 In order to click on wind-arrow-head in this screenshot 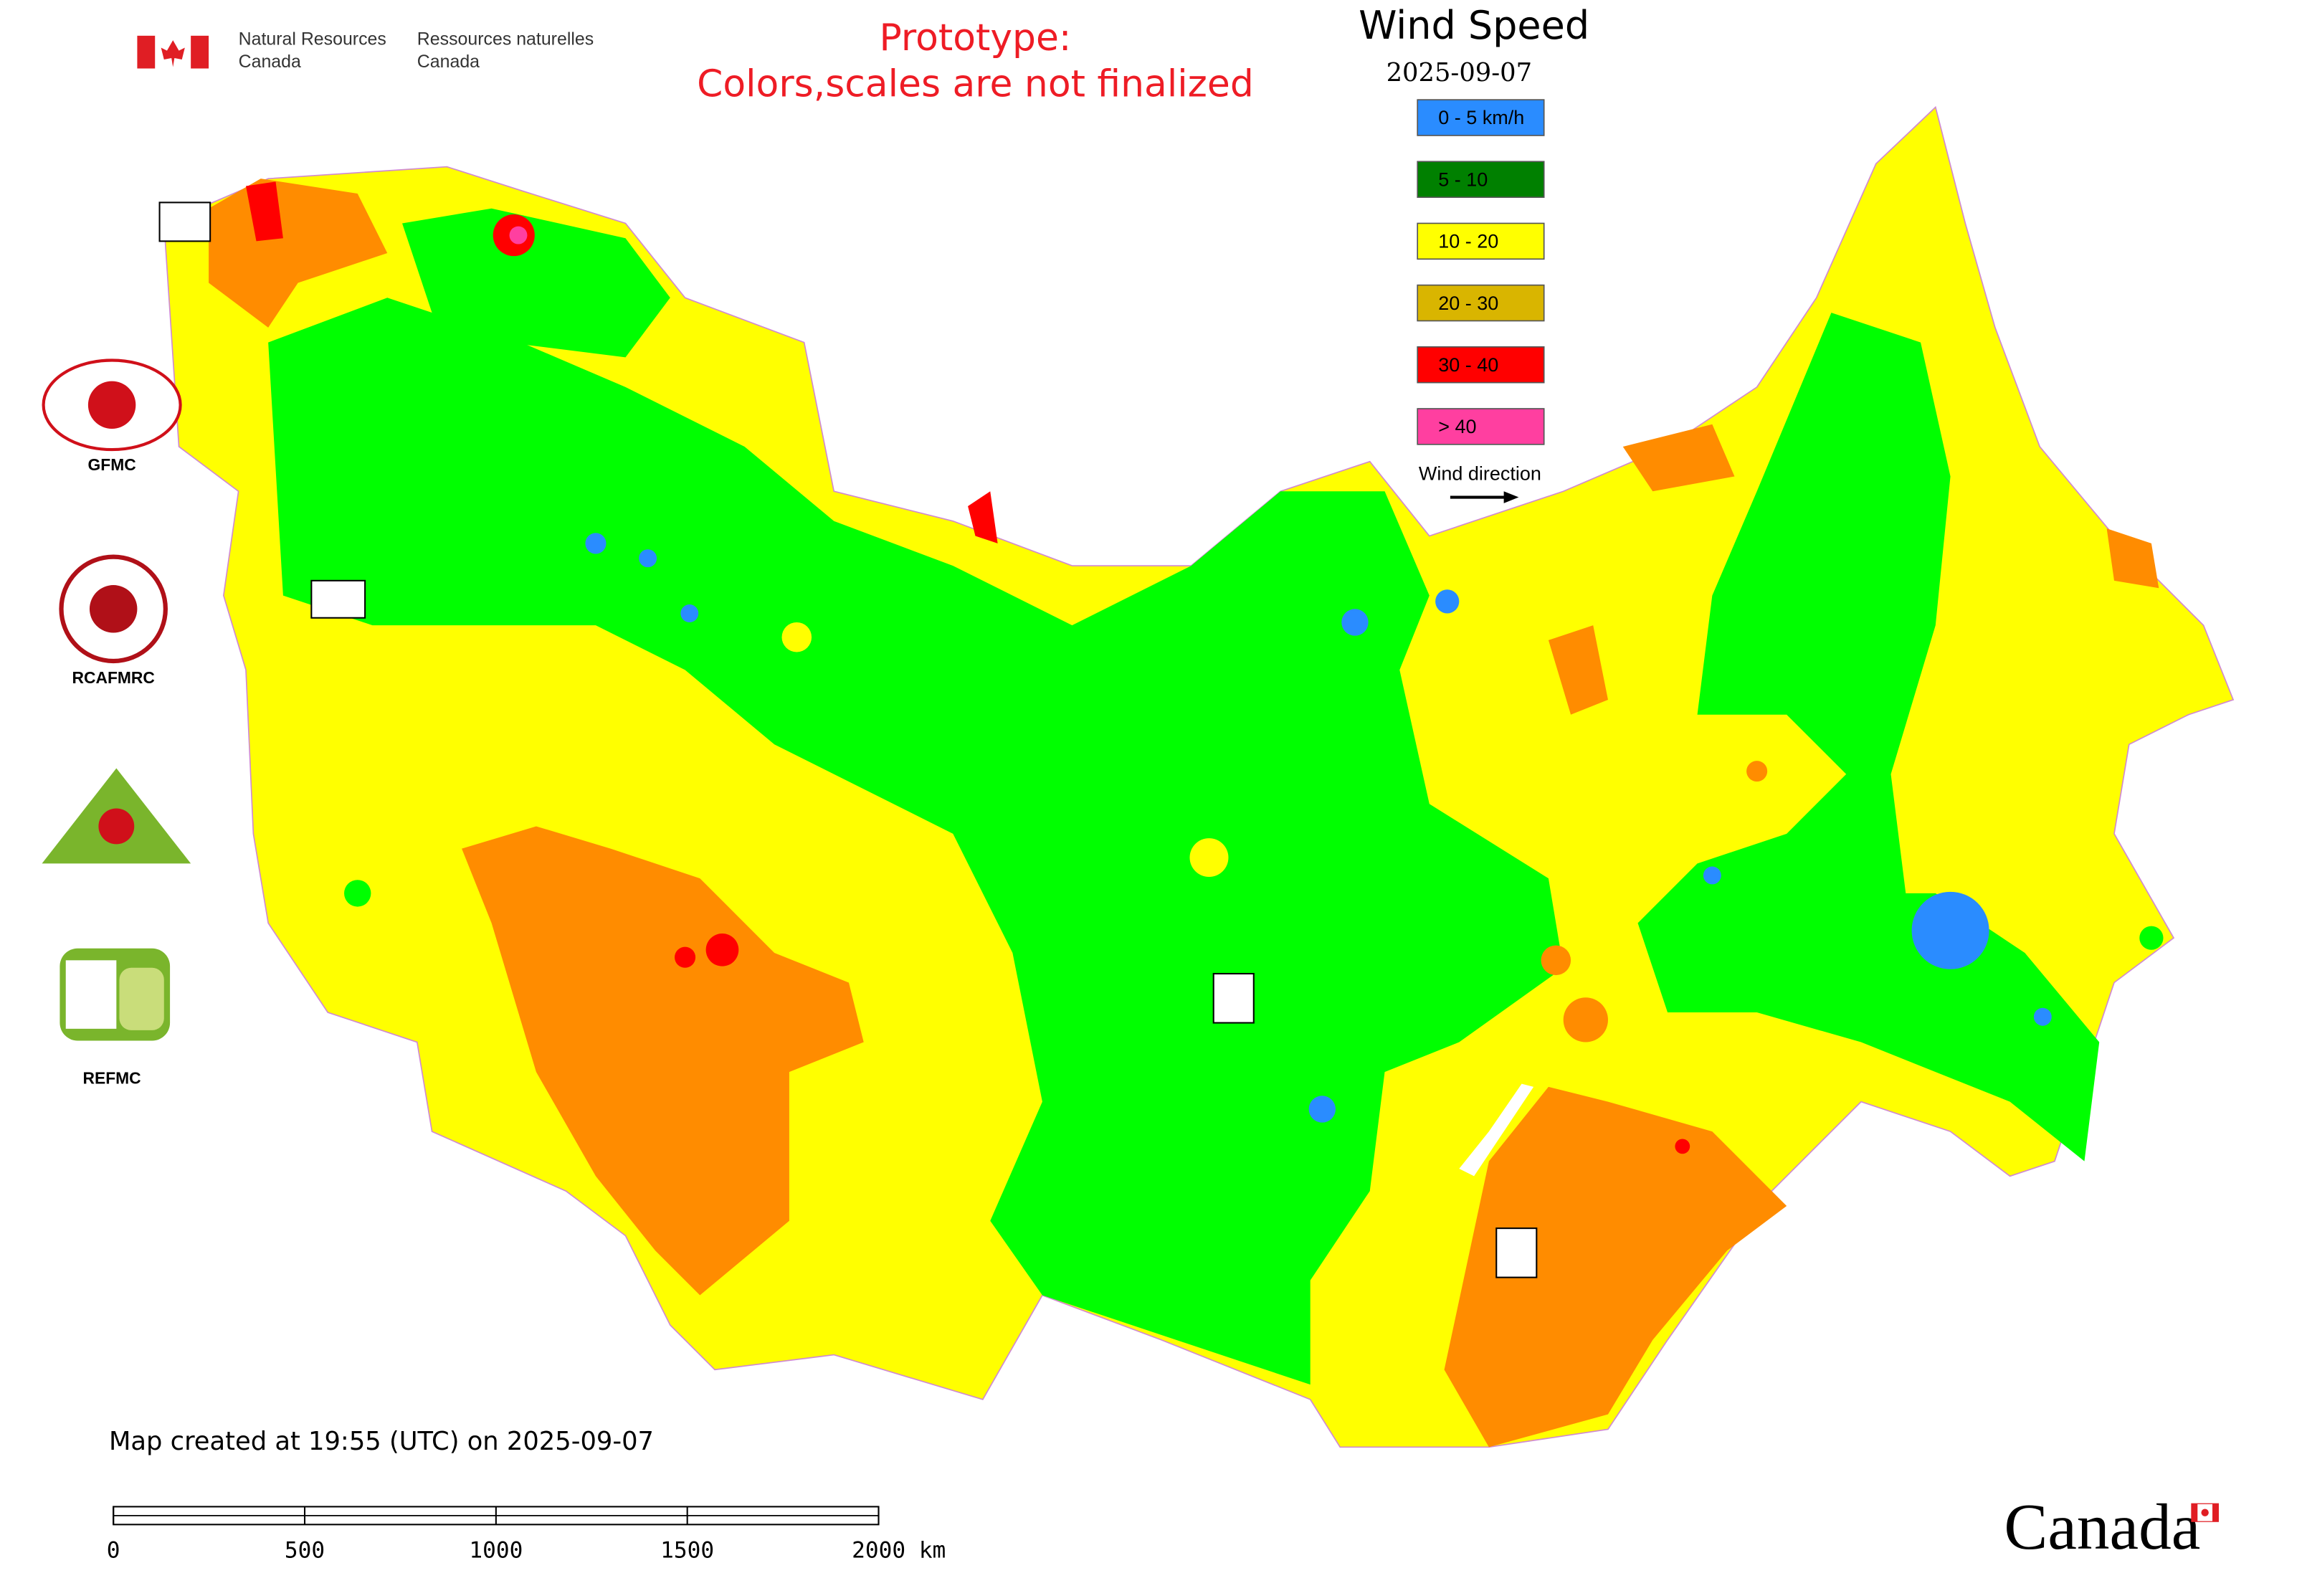, I will do `click(1511, 497)`.